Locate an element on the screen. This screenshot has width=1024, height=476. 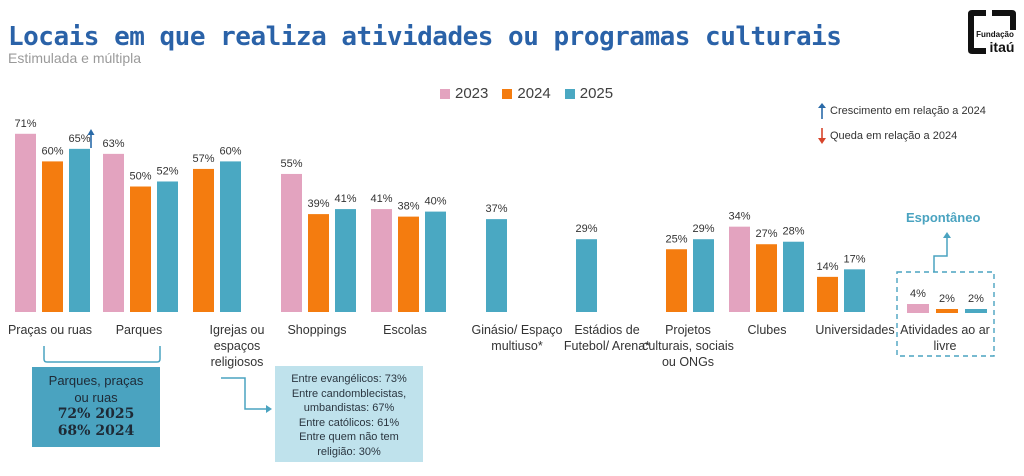
religion-connector-arrow is located at coordinates (246, 395).